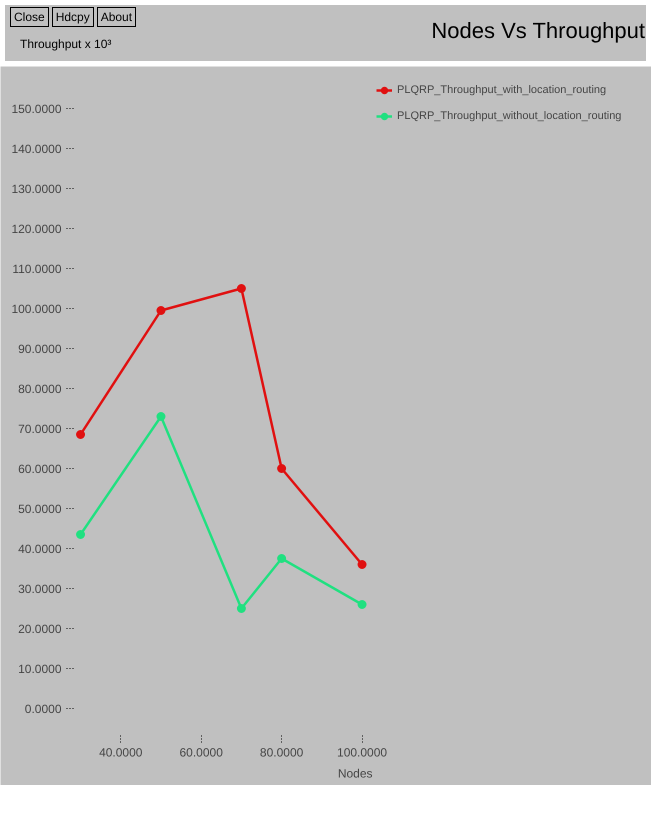 The image size is (651, 838). What do you see at coordinates (40, 349) in the screenshot?
I see `y-tick-label: 90.0000` at bounding box center [40, 349].